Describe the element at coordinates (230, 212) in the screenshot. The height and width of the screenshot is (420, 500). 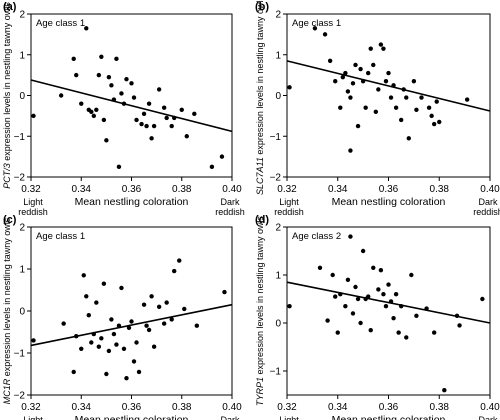
I see `x-end-label-right: reddish` at that location.